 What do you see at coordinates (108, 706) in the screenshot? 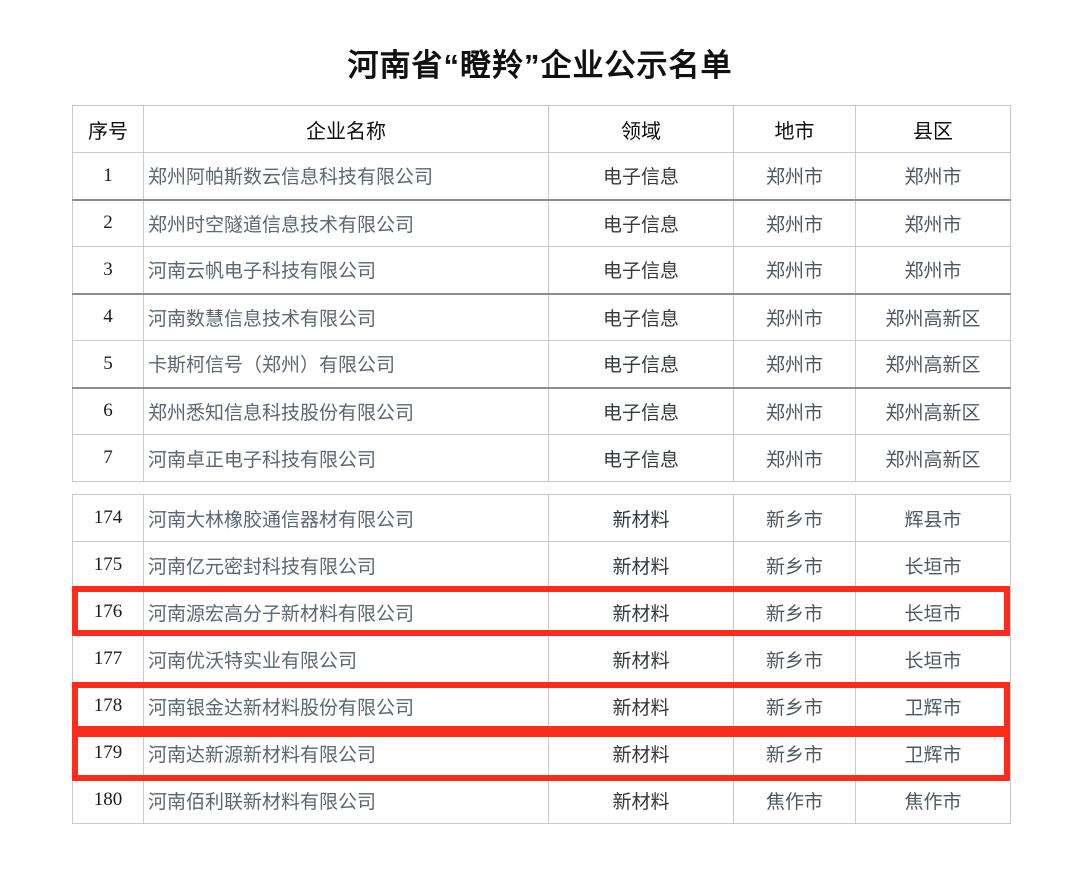
I see `cell-no: 178` at bounding box center [108, 706].